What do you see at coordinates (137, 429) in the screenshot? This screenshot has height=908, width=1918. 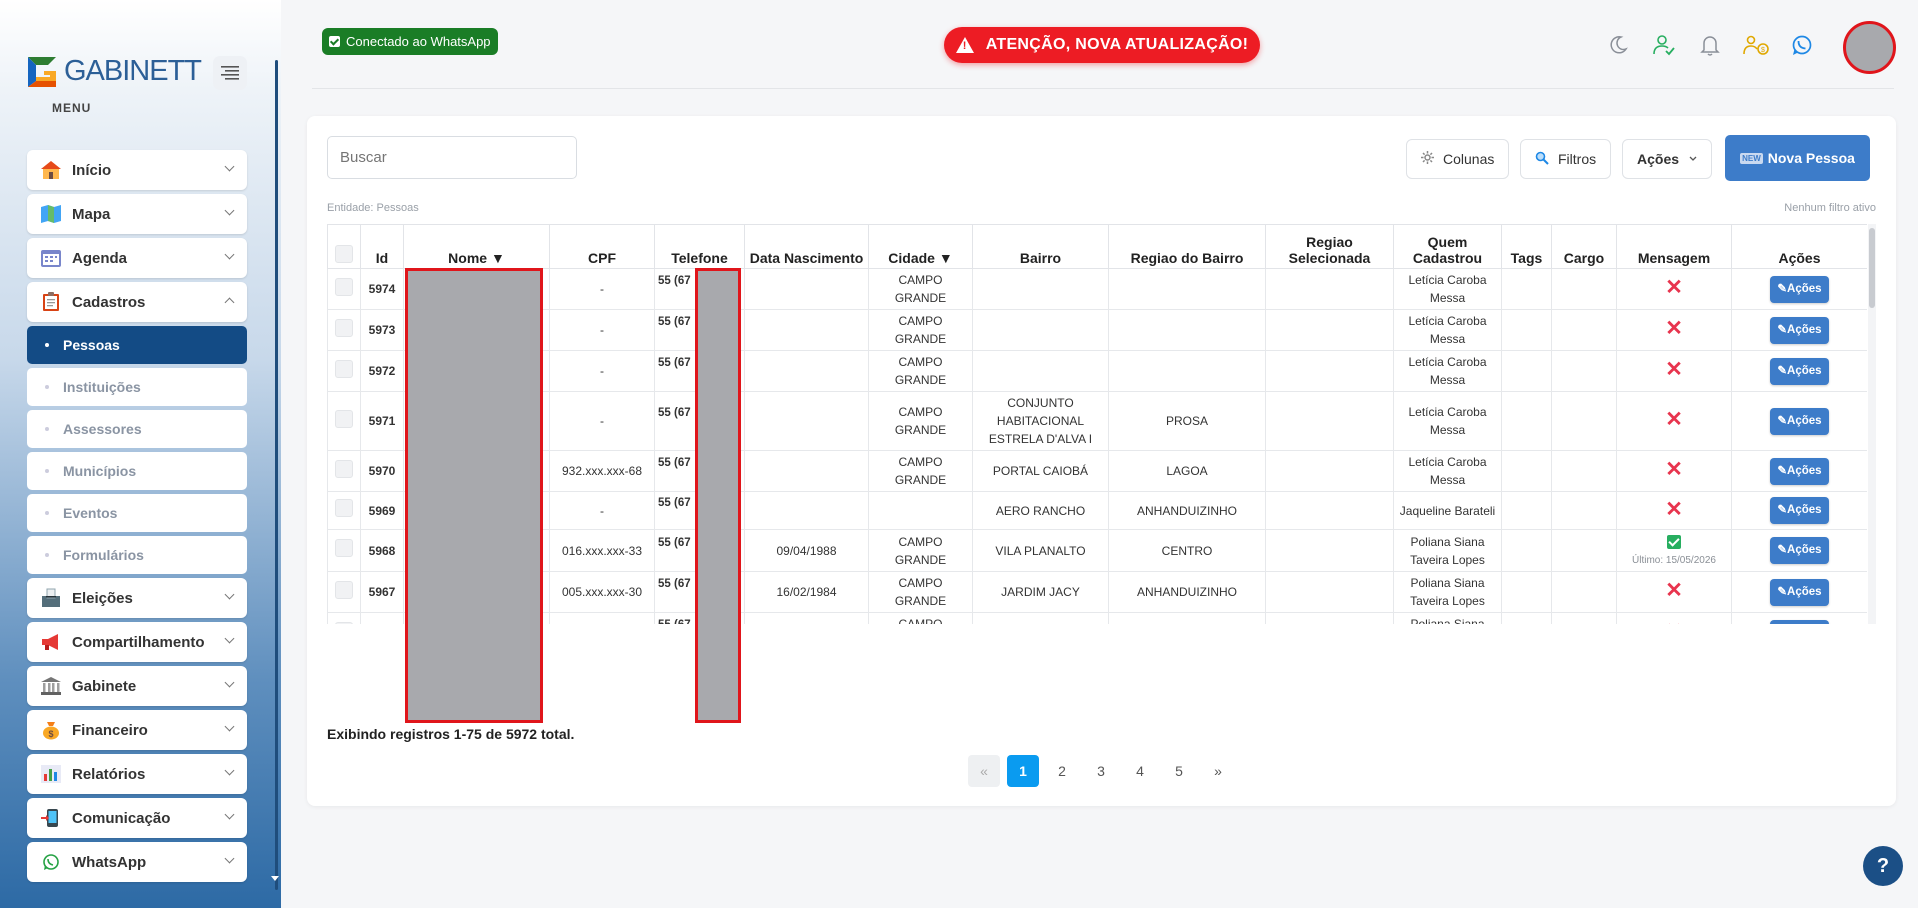 I see `sidebar-subitem-assessores: Assessores` at bounding box center [137, 429].